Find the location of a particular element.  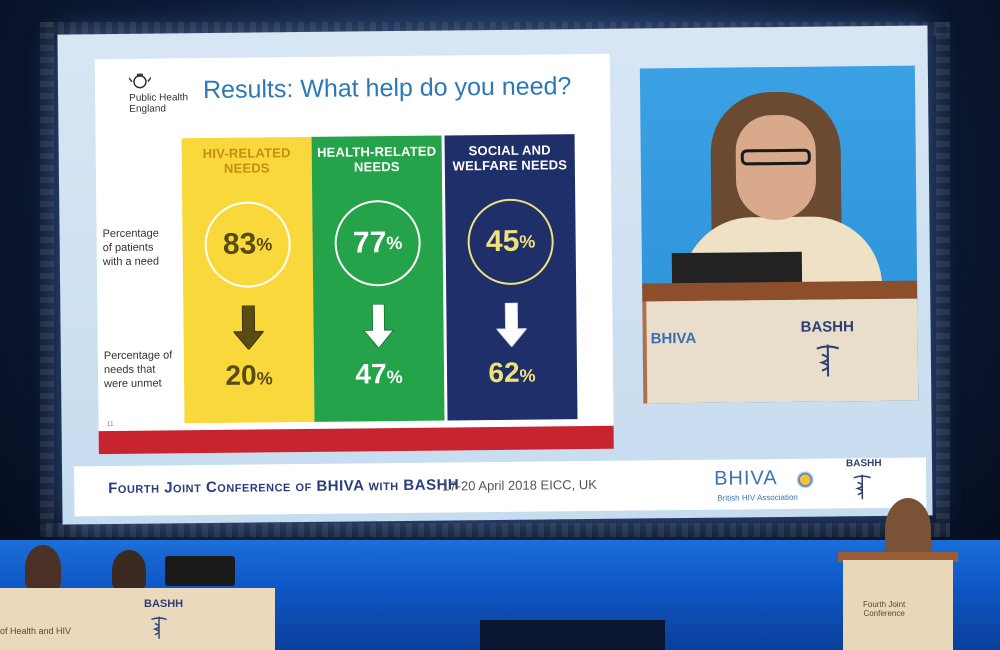

speaker-glasses is located at coordinates (775, 157).